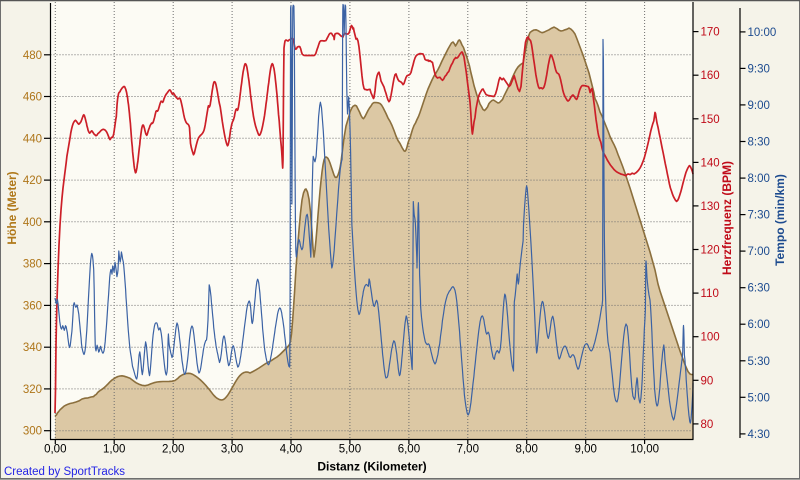  I want to click on svg-text: 90, so click(707, 381).